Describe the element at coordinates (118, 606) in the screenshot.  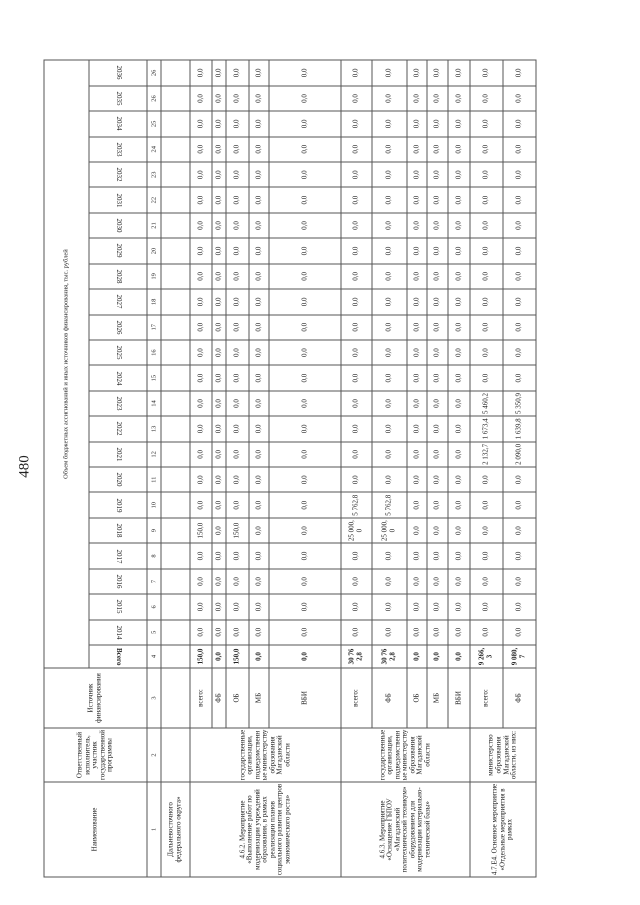
I see `year-label: 2015` at that location.